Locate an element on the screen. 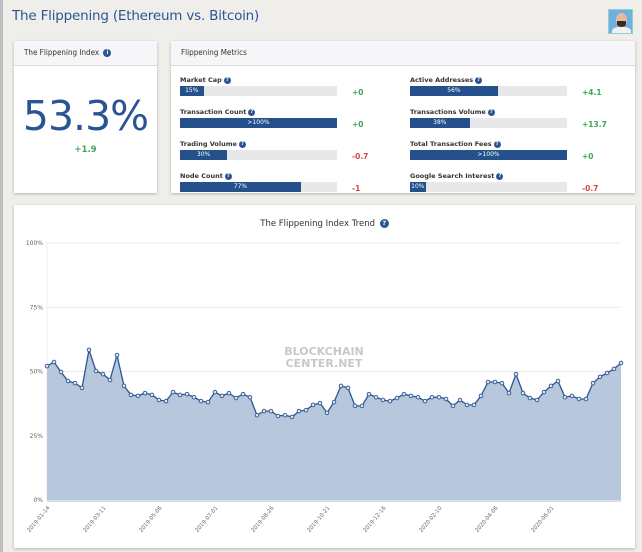 The height and width of the screenshot is (552, 642). metric-bar-text: 38% is located at coordinates (440, 122).